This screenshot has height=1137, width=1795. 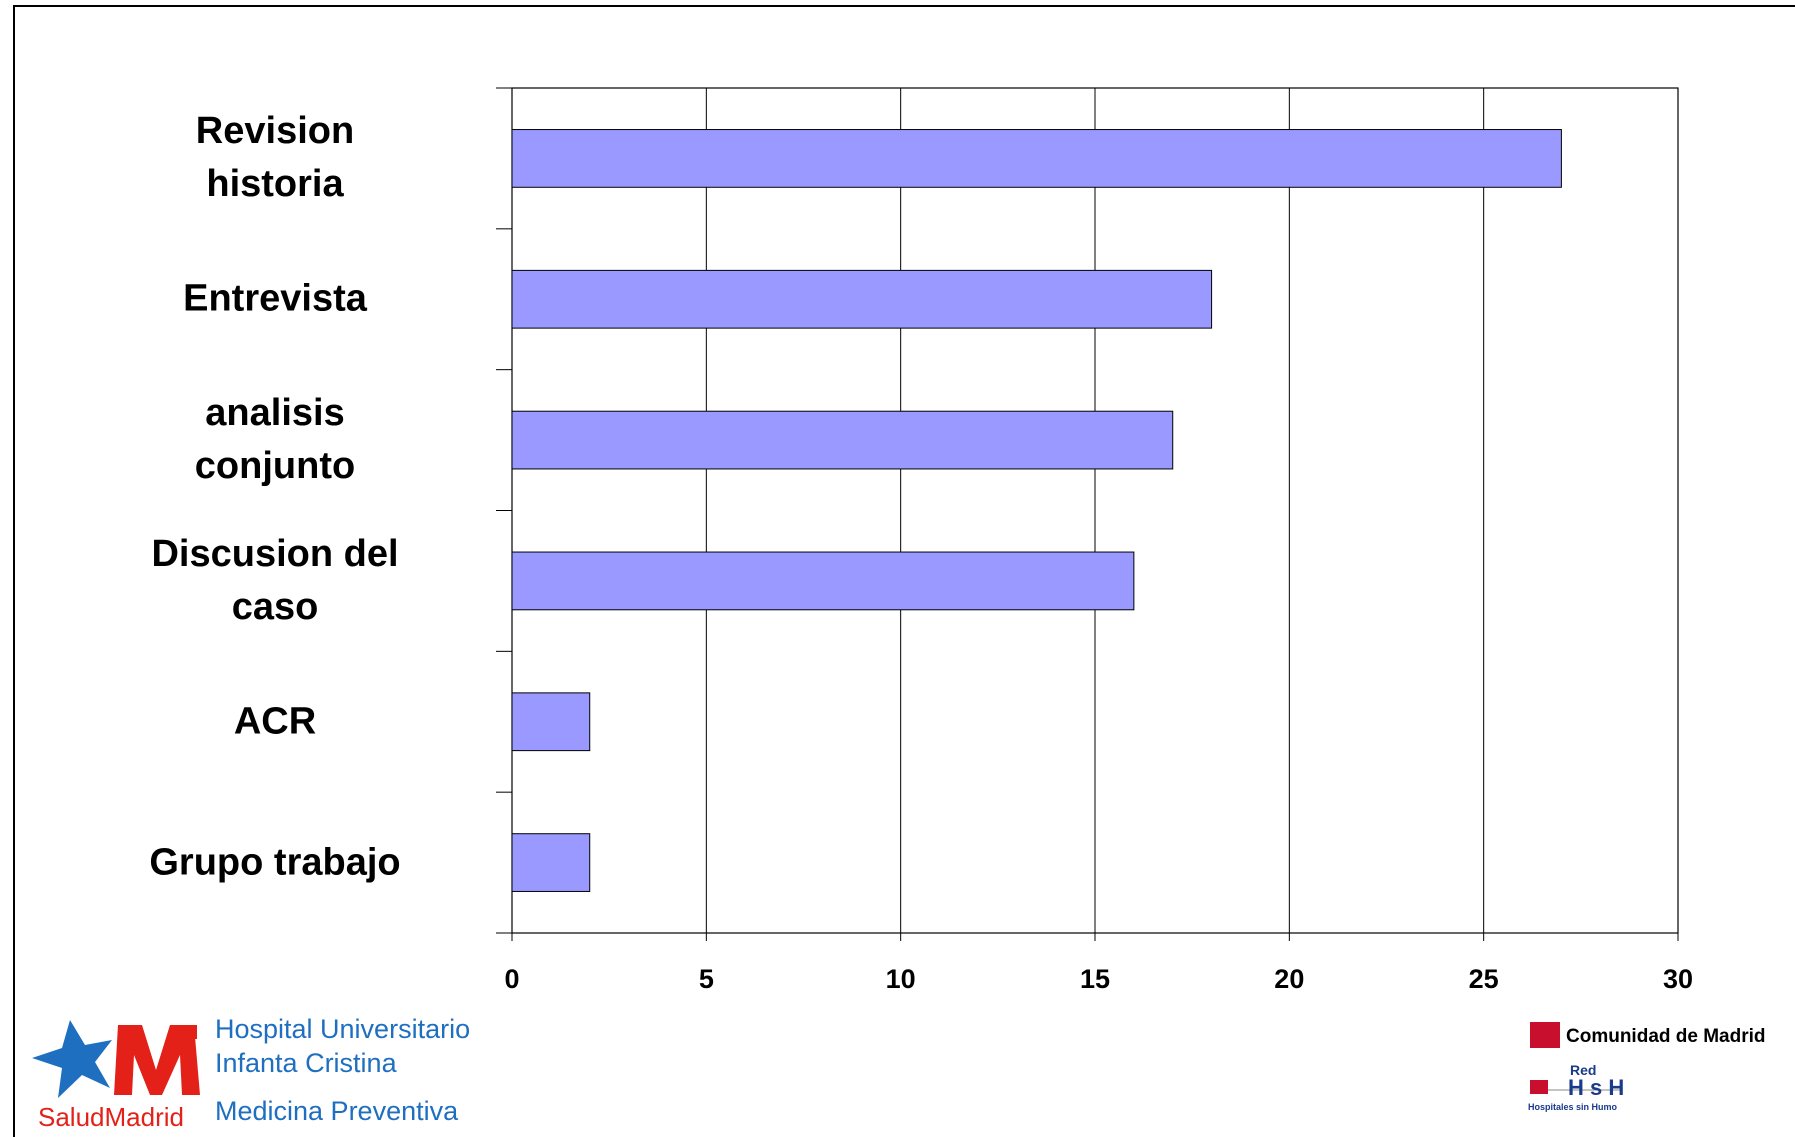 What do you see at coordinates (1484, 979) in the screenshot?
I see `x-tick-label: 25` at bounding box center [1484, 979].